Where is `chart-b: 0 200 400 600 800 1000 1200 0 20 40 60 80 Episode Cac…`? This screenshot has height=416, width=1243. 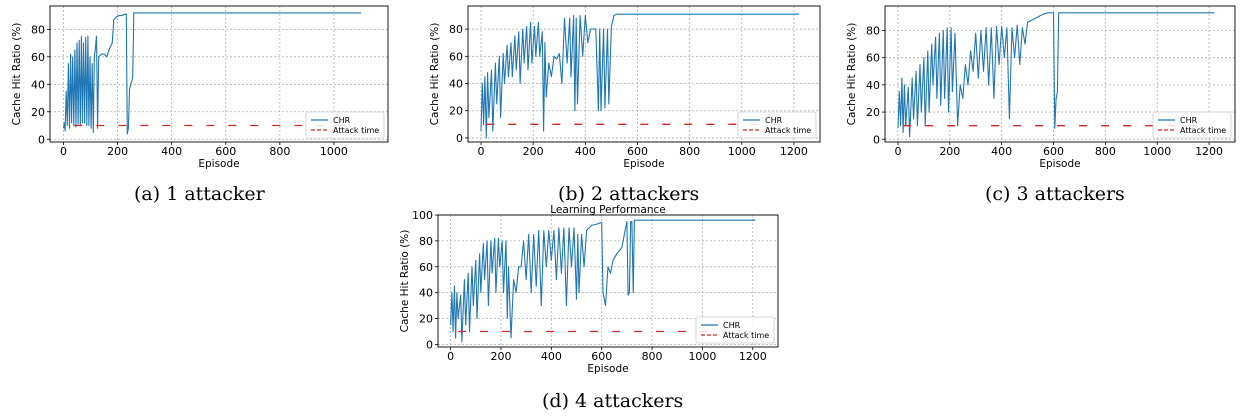 chart-b: 0 200 400 600 800 1000 1200 0 20 40 60 80 Episode Cac… is located at coordinates (625, 87).